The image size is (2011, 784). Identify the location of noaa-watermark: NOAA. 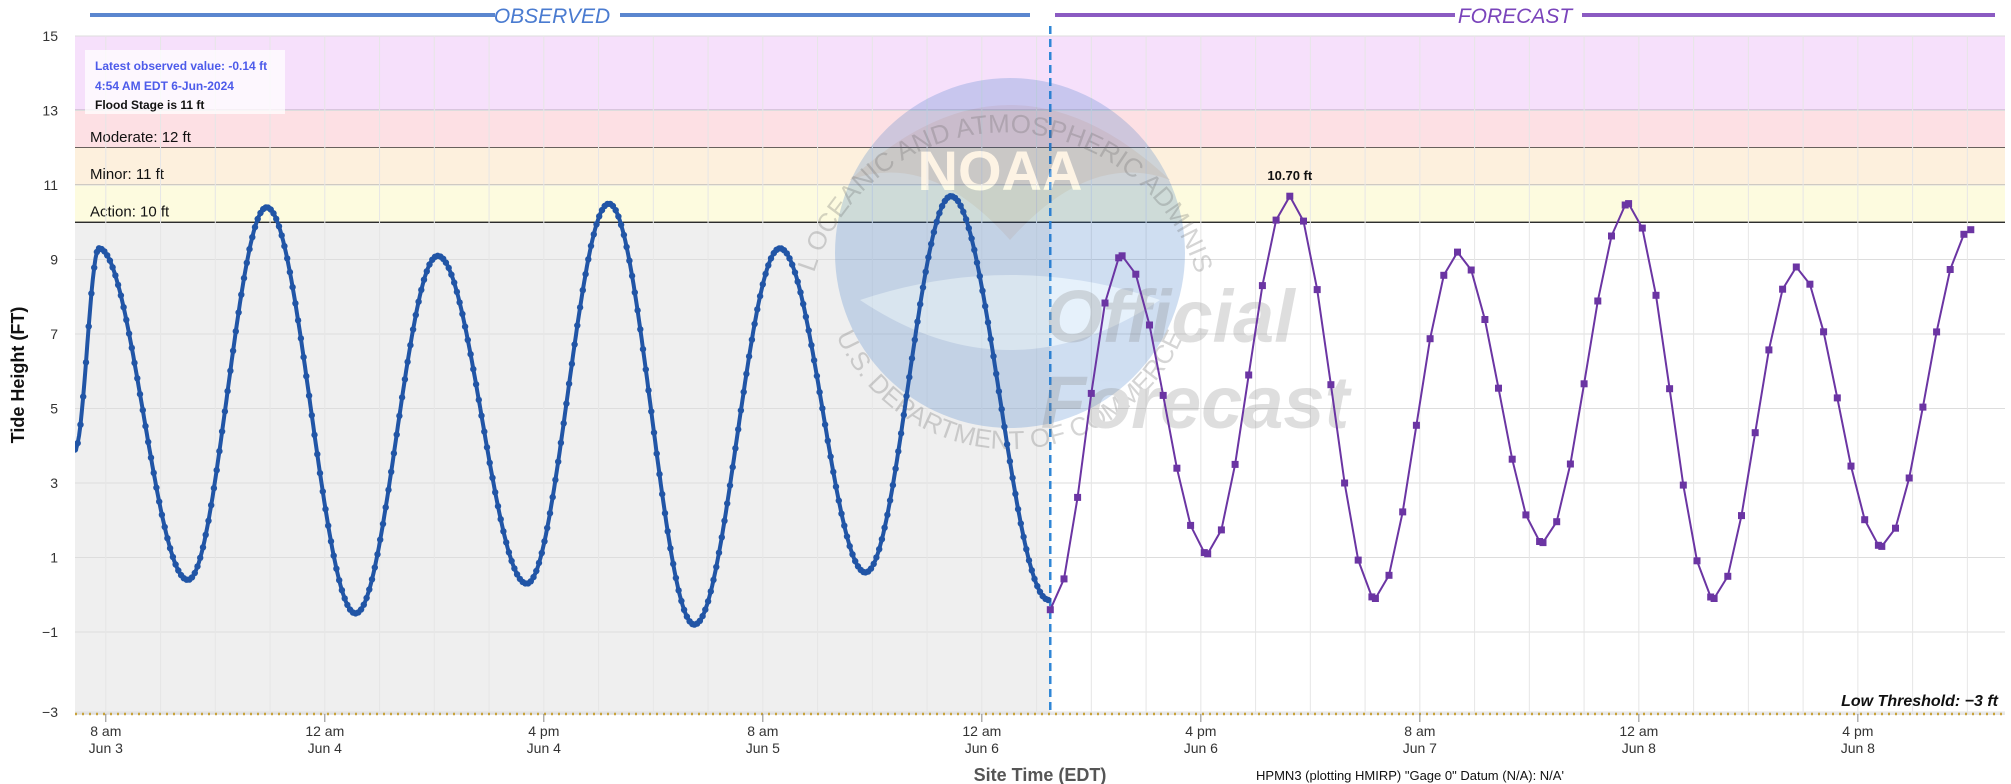
(1010, 253).